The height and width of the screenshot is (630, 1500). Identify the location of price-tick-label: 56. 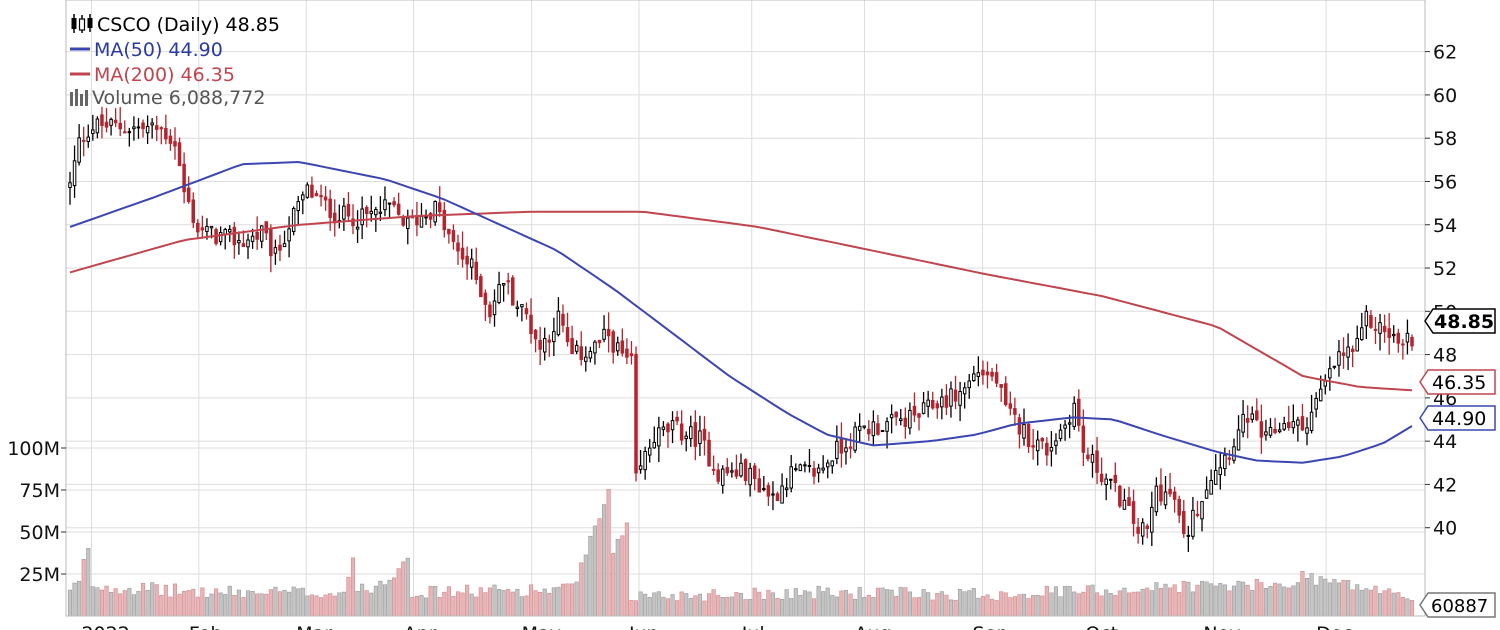
(1445, 182).